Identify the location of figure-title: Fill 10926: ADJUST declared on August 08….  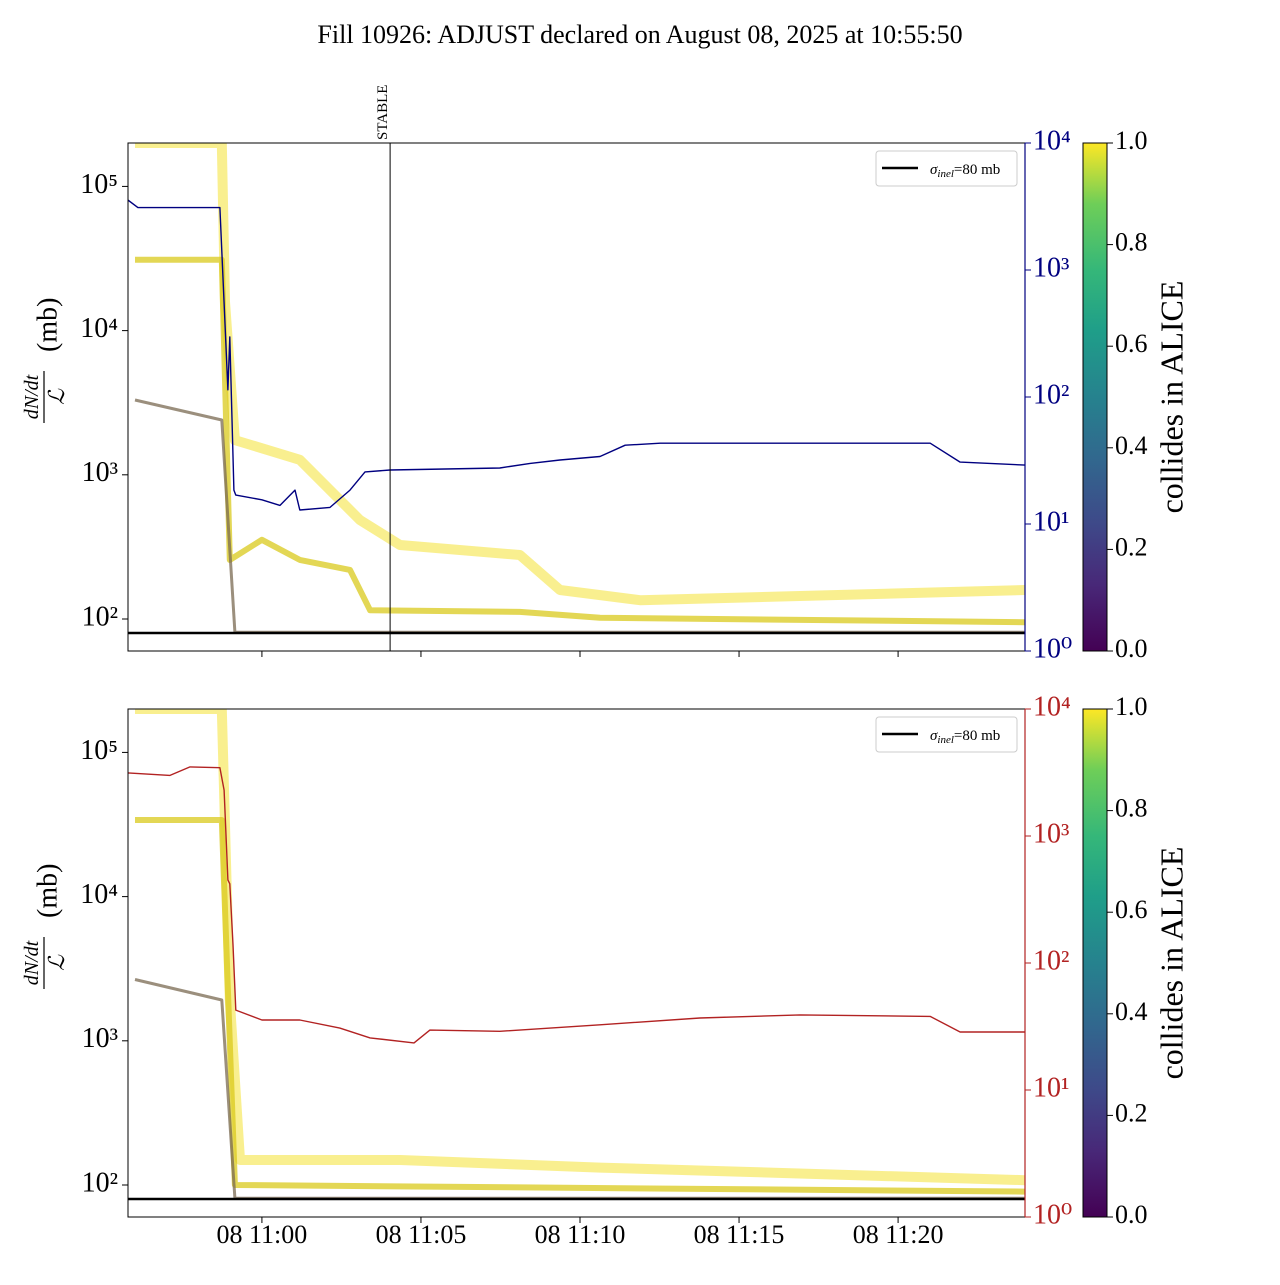
(639, 34).